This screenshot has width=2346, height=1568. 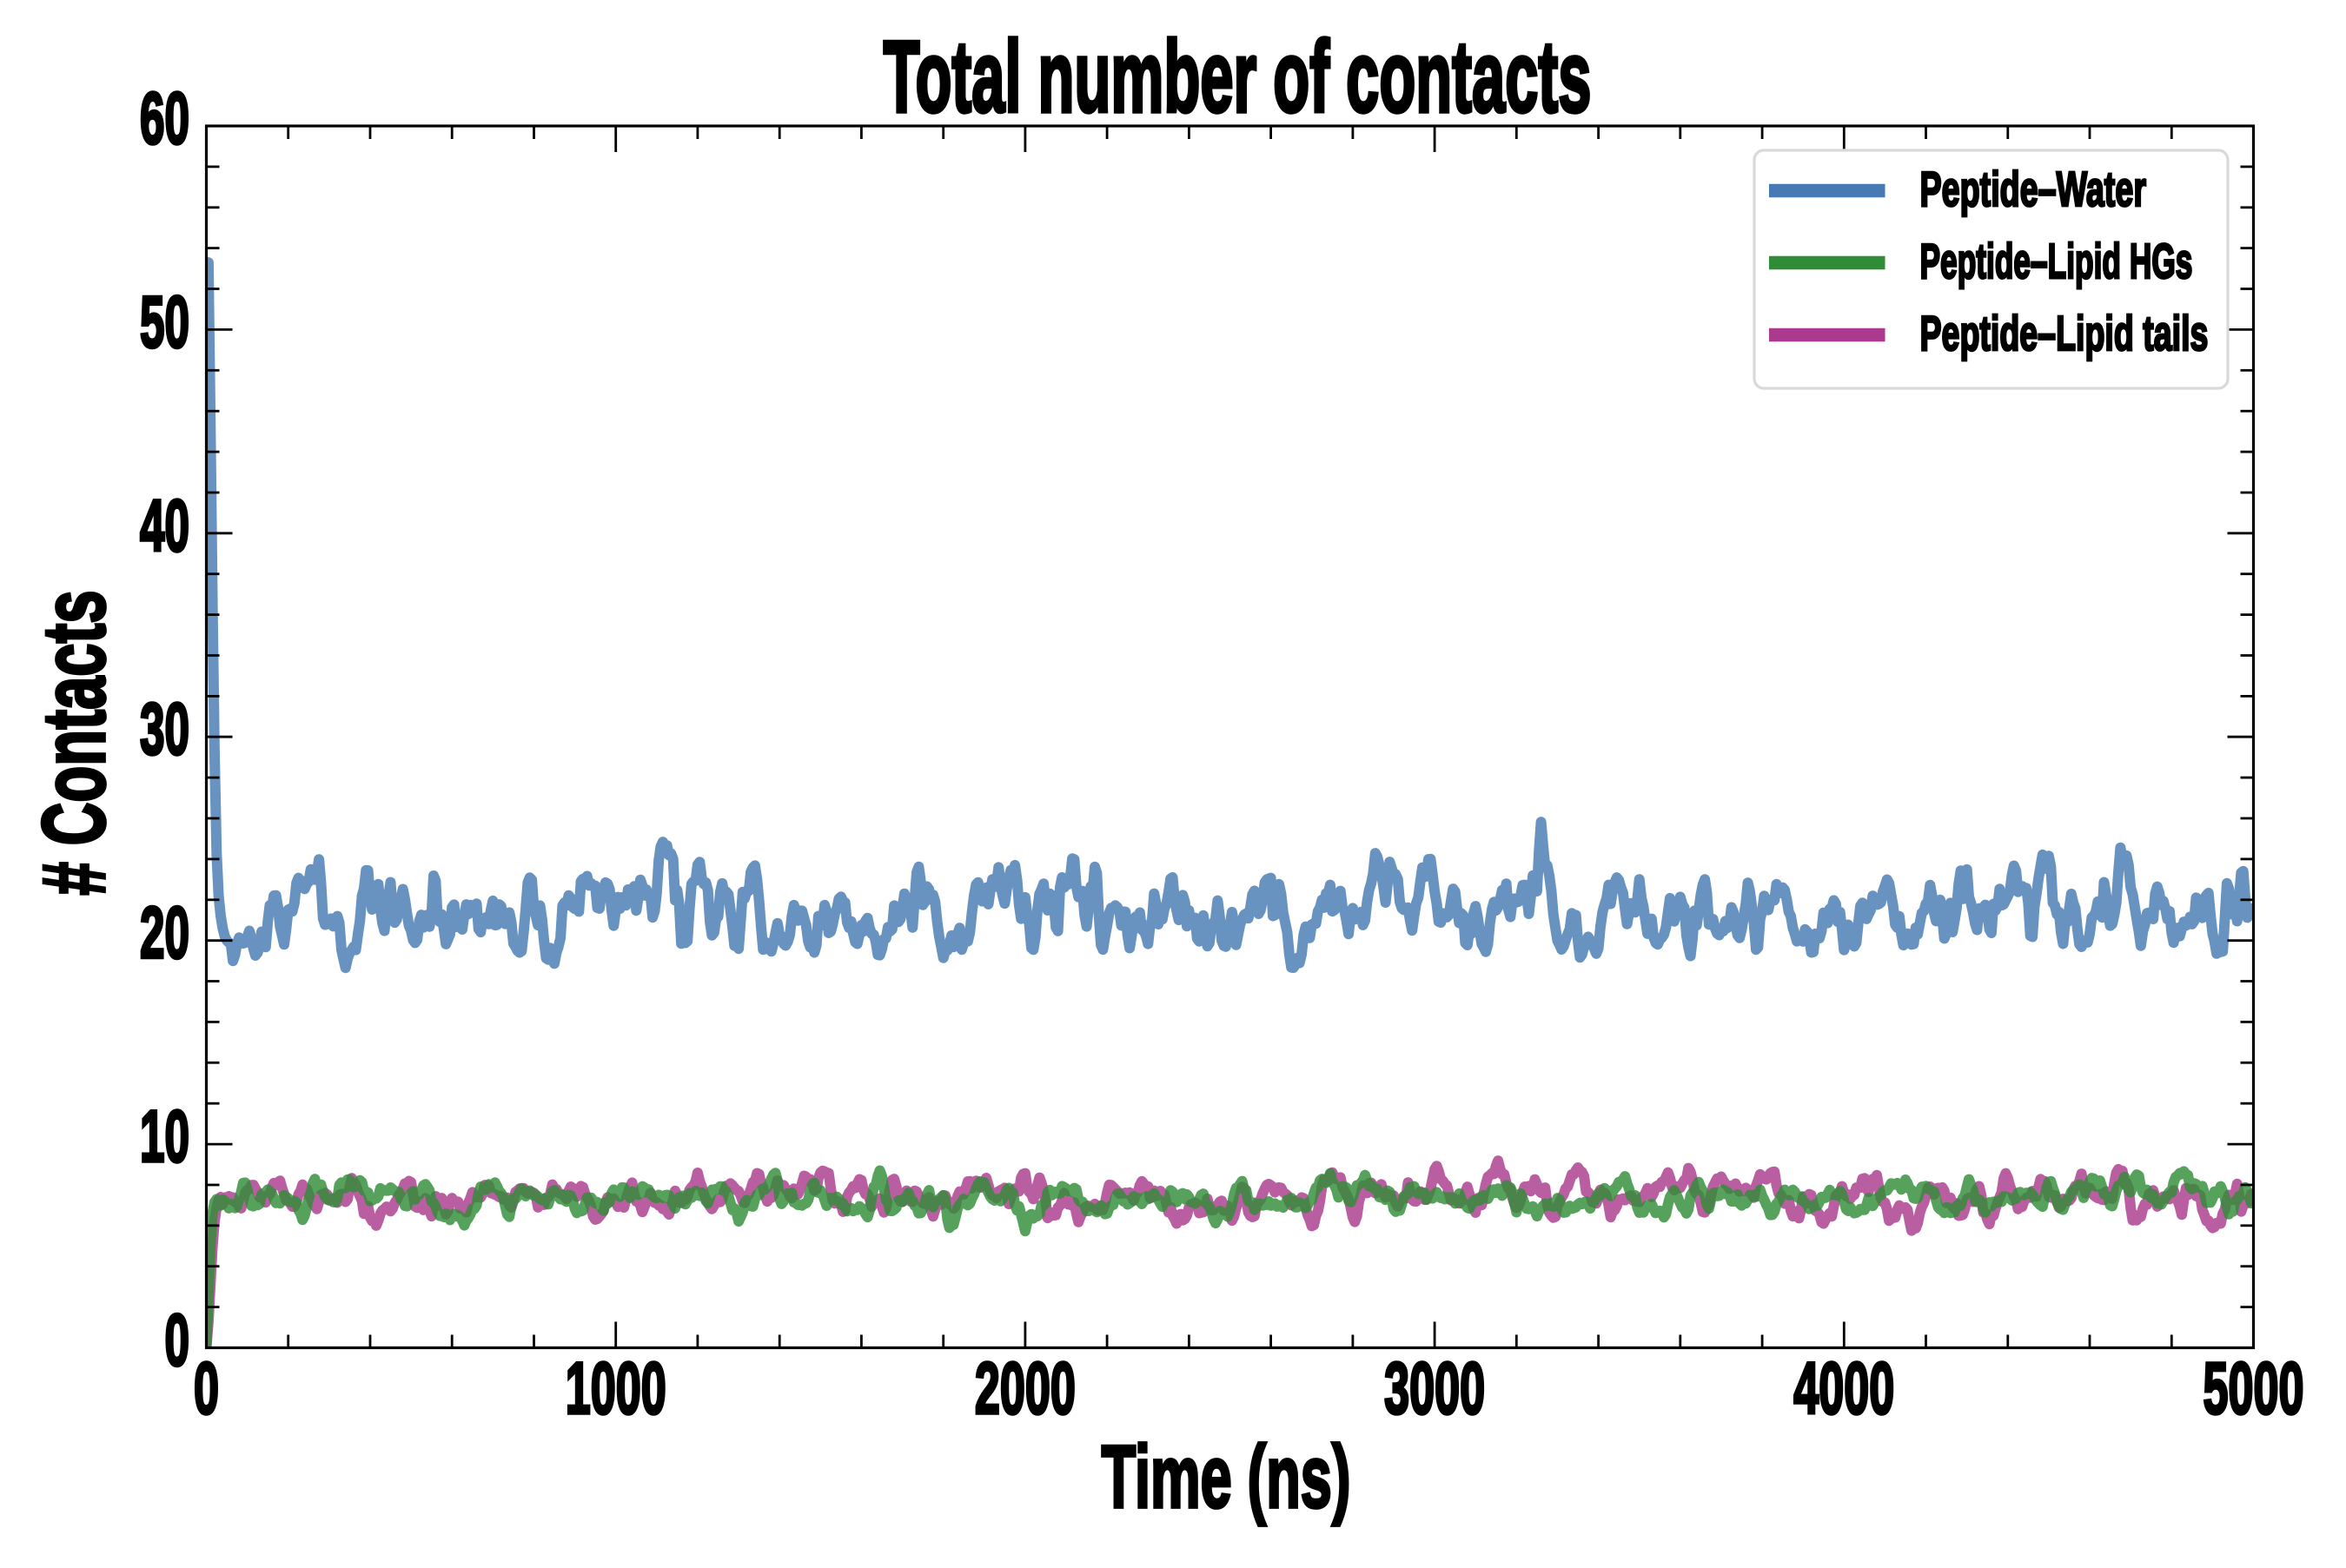 I want to click on svg-text: 3000, so click(x=1435, y=1388).